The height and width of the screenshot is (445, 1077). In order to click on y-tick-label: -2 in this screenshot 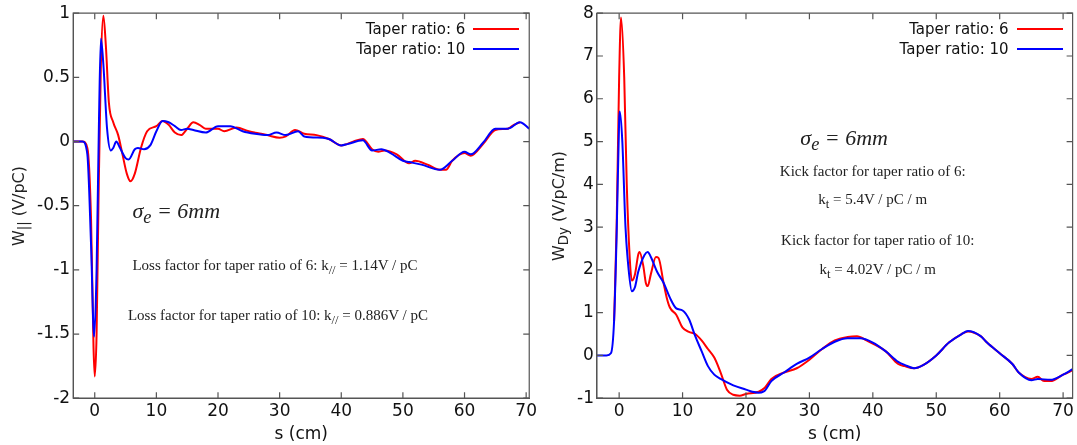, I will do `click(62, 396)`.